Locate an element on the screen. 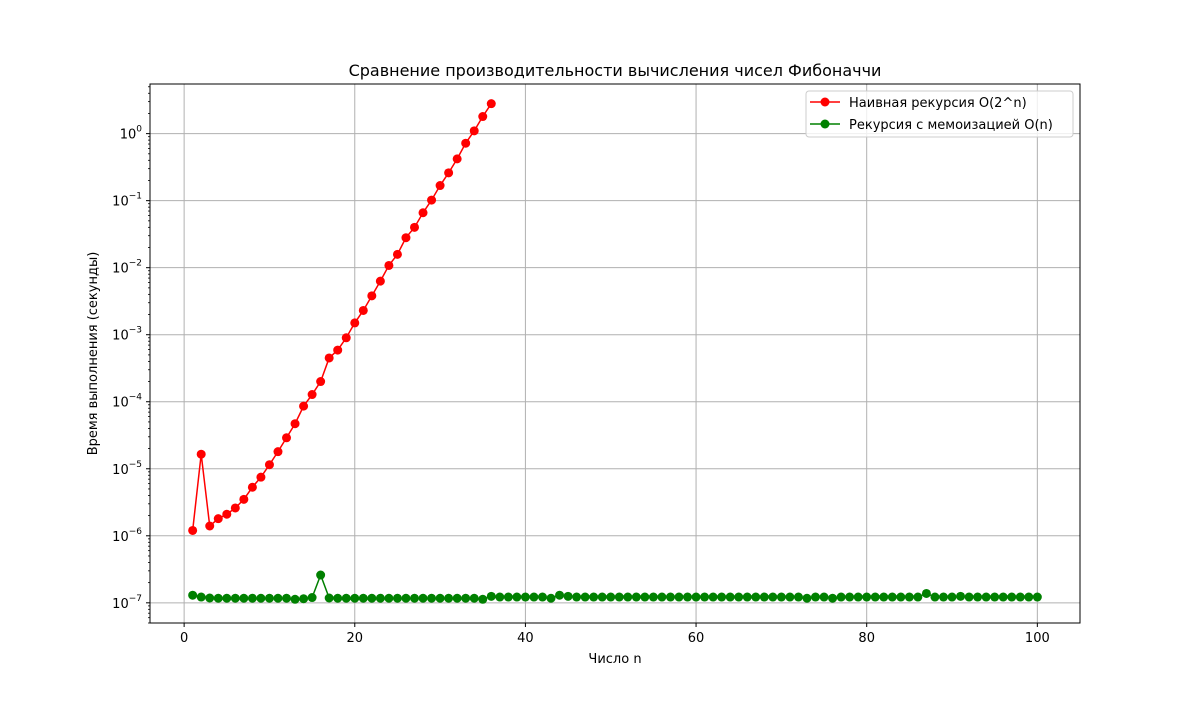  legend-entry-memo: Рекурсия с мемоизацией O(n) is located at coordinates (931, 125).